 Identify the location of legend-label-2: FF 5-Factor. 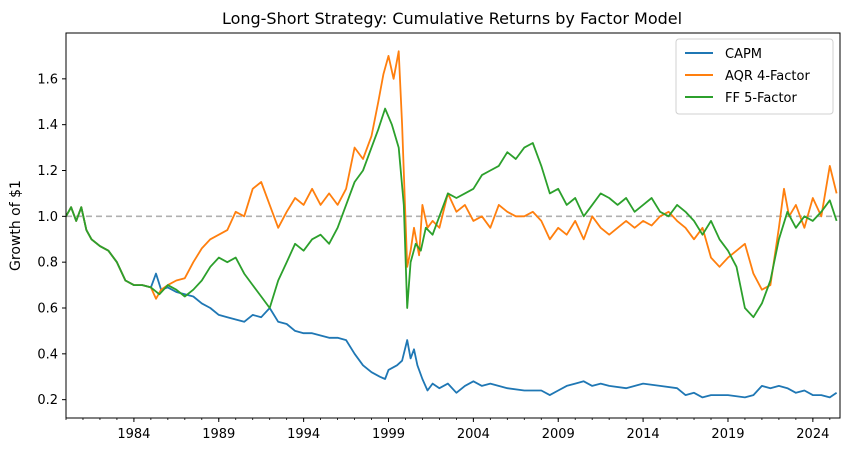
(761, 98).